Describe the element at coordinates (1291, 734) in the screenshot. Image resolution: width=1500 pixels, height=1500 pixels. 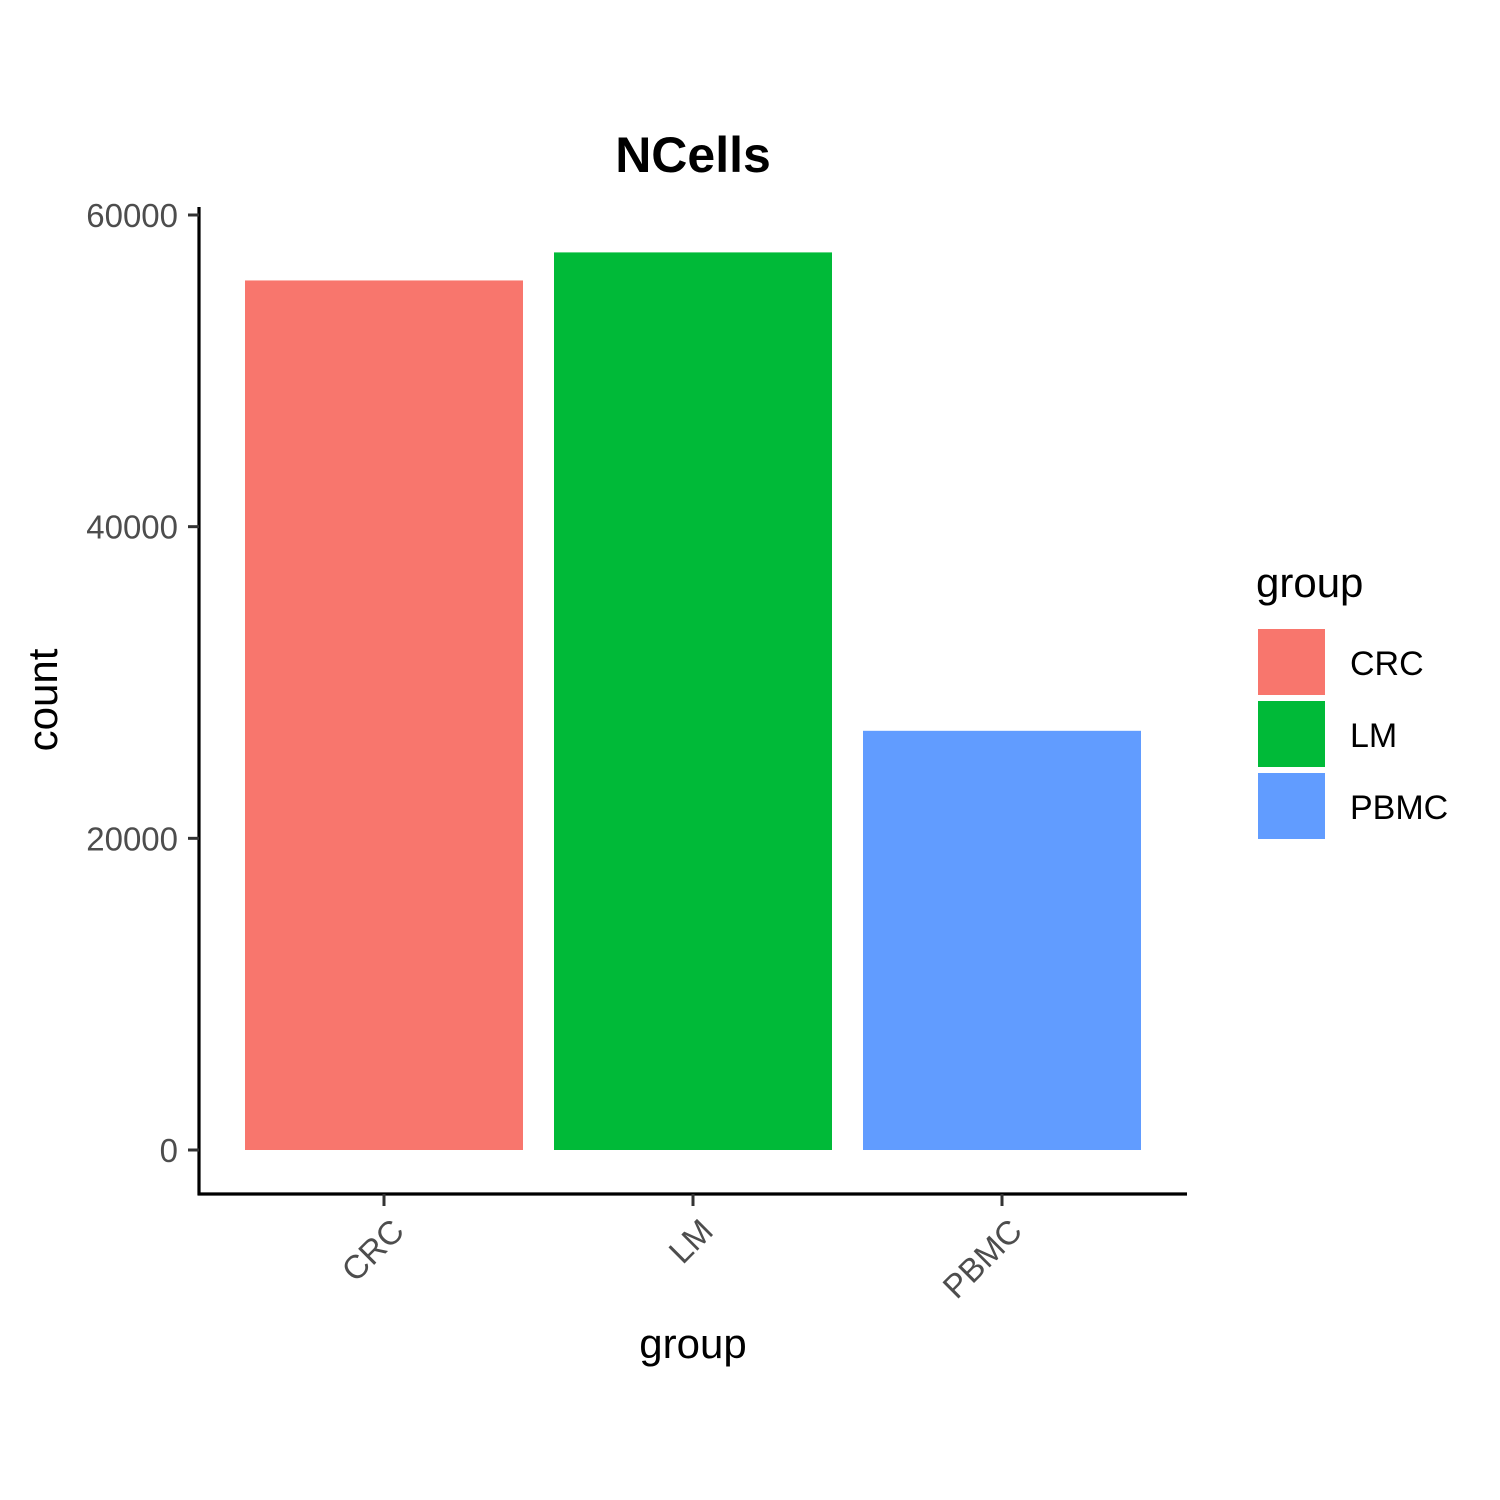
I see `legend-swatch-lm` at that location.